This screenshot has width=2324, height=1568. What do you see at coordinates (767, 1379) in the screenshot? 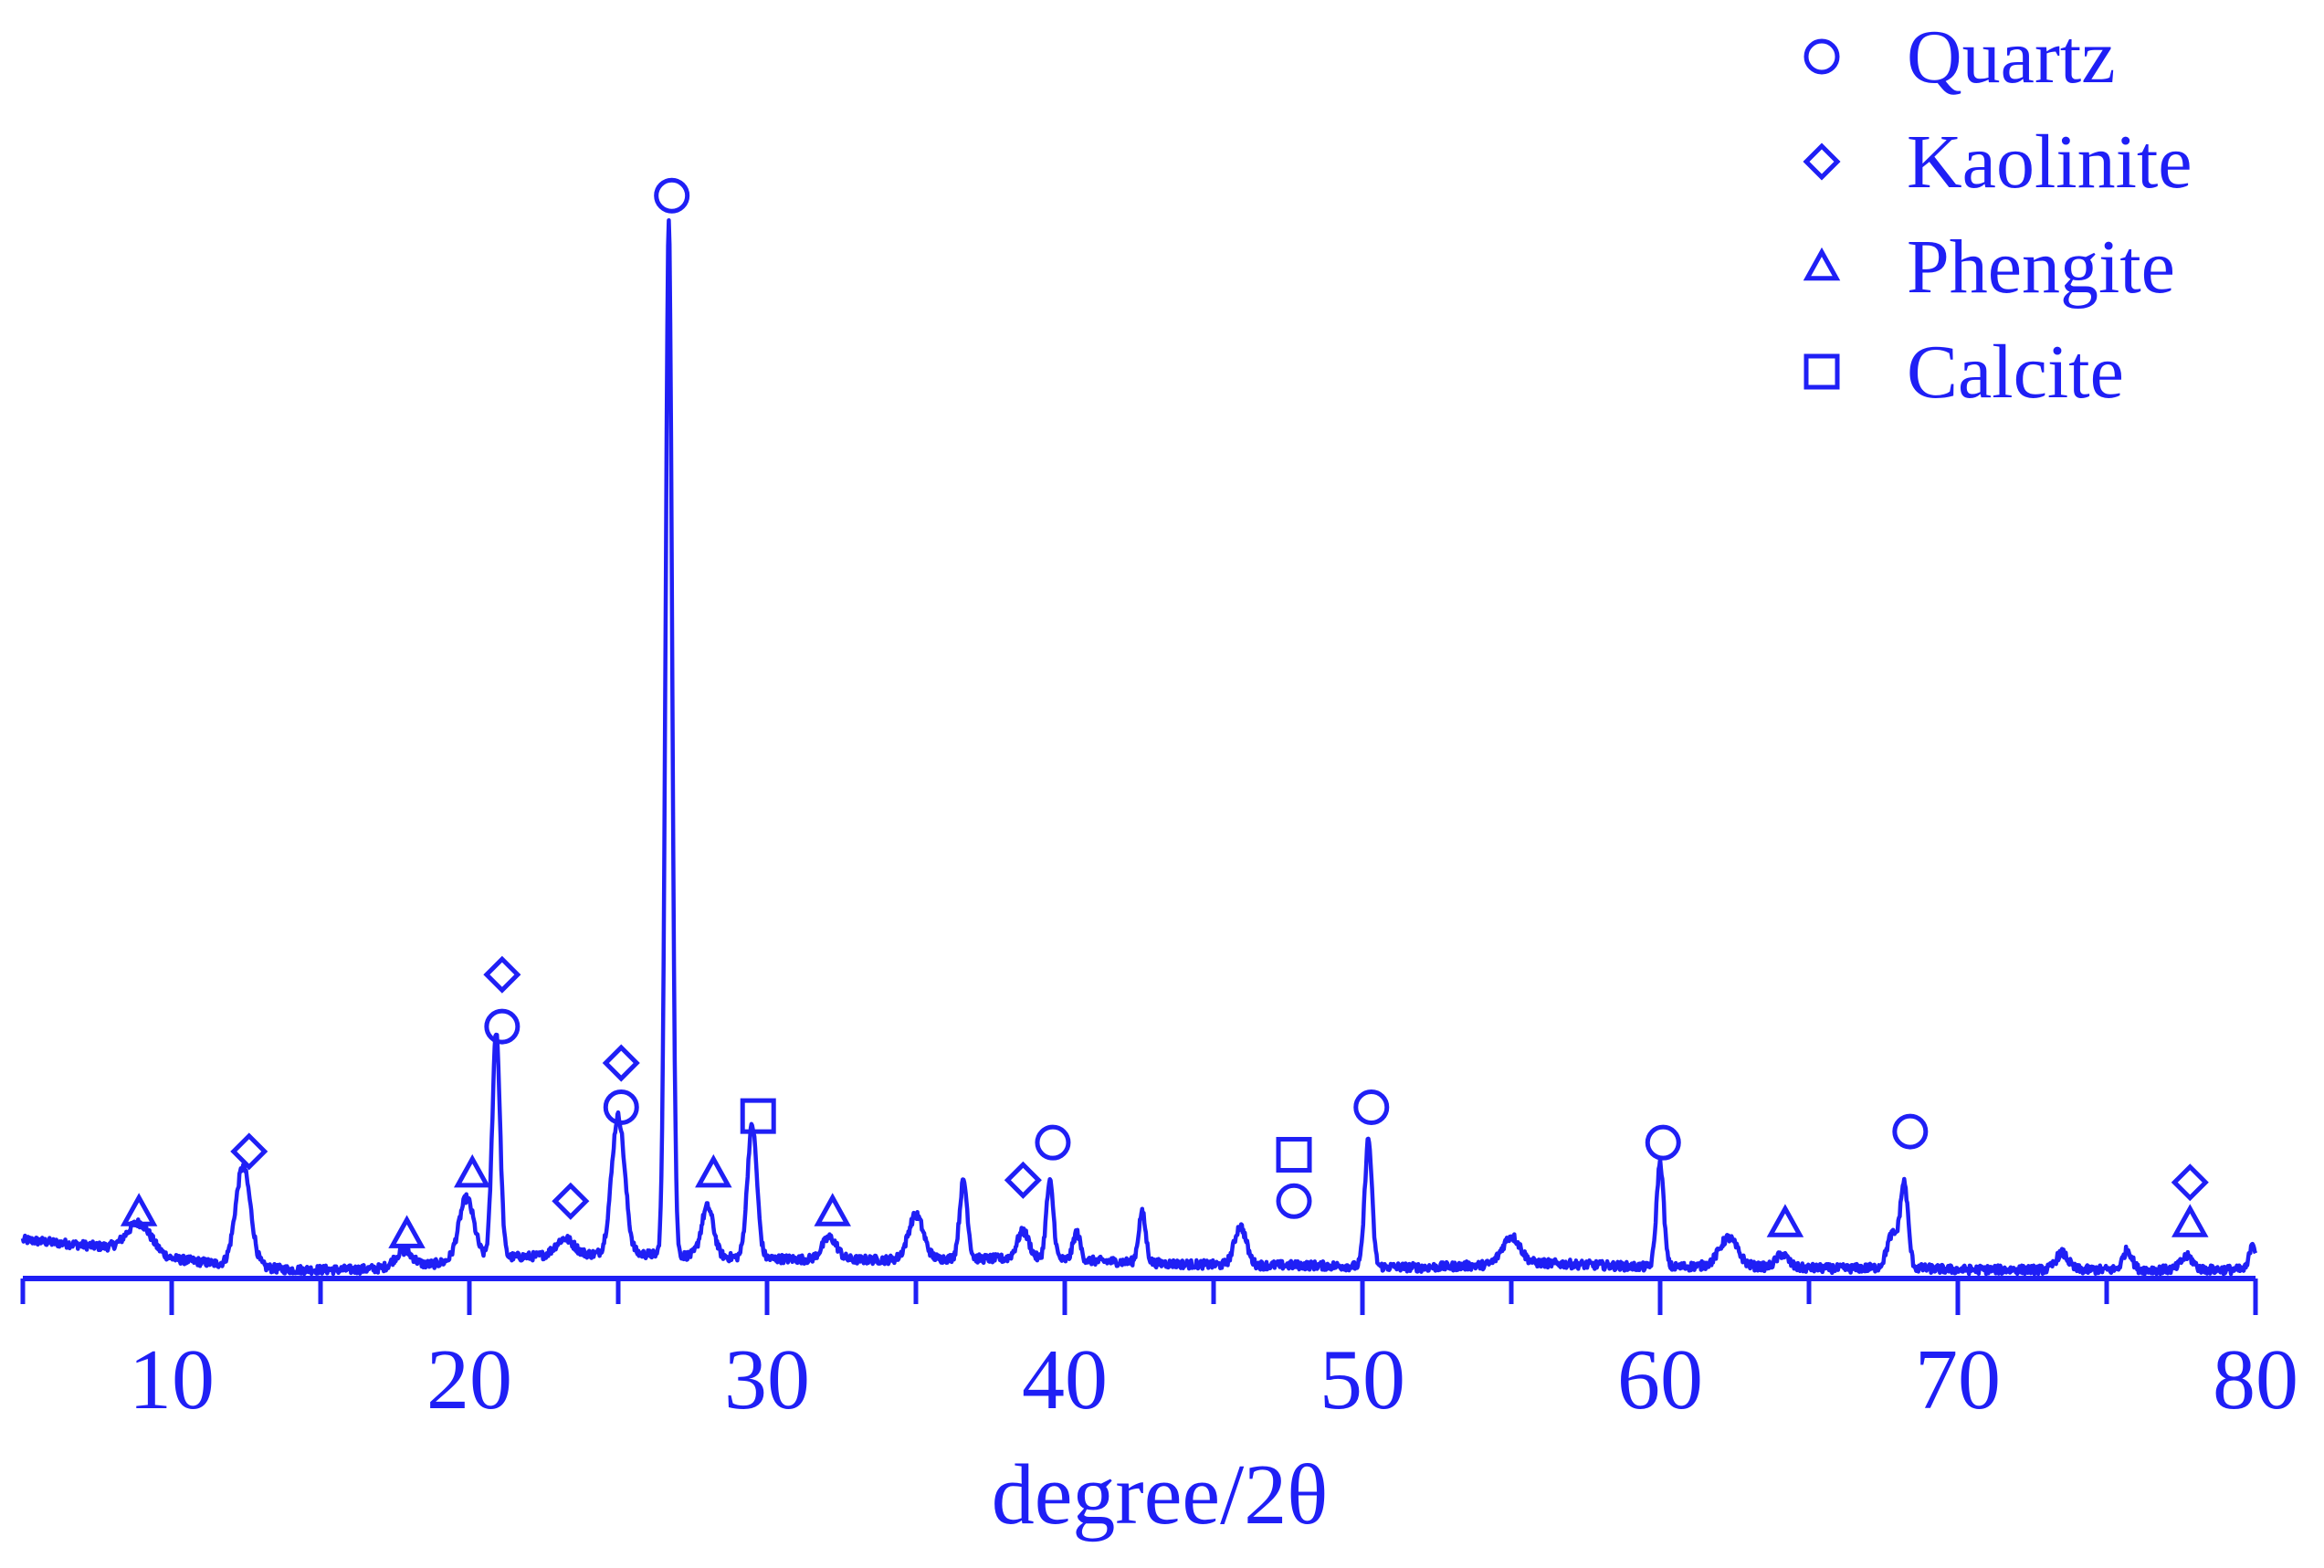
I see `x-tick-label: 30` at bounding box center [767, 1379].